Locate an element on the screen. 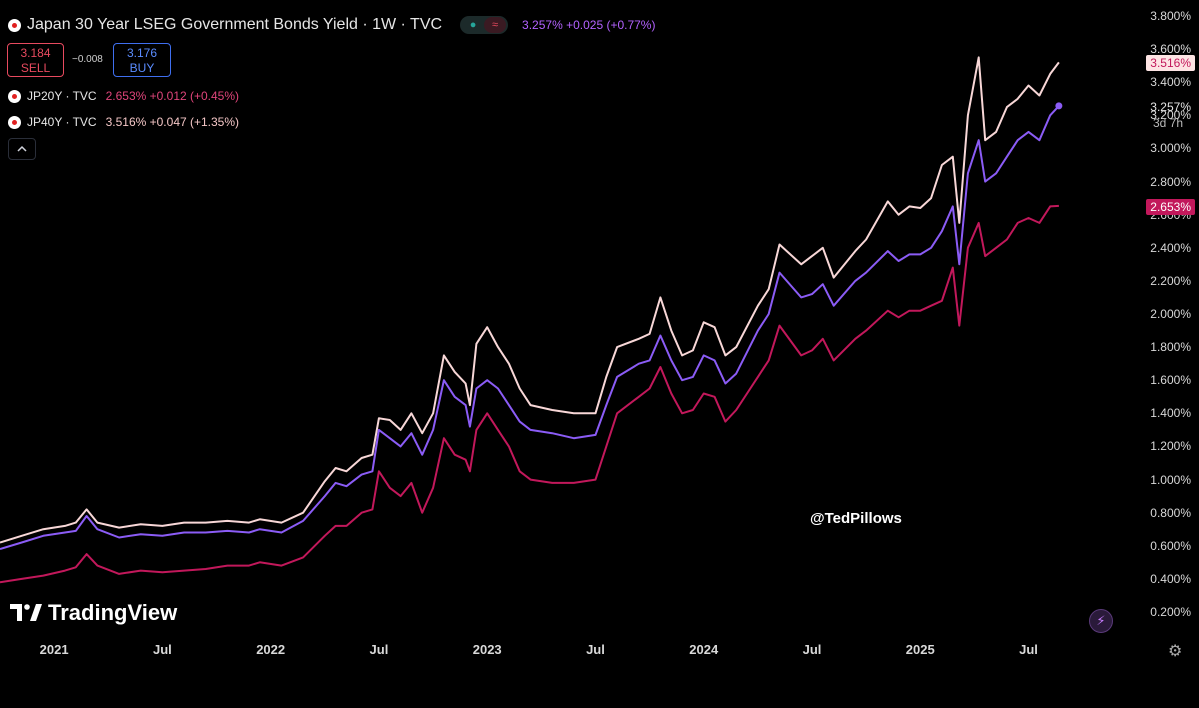 This screenshot has width=1199, height=708. buy-button: 3.176 BUY is located at coordinates (142, 60).